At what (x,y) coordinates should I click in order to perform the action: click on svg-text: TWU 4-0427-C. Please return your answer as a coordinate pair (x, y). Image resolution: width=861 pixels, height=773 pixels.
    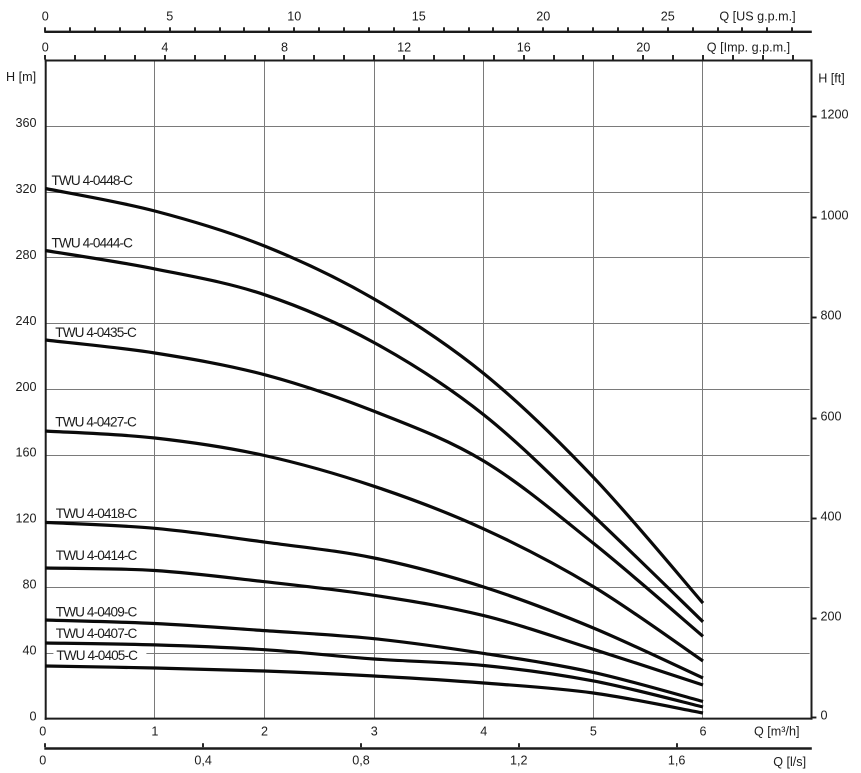
    Looking at the image, I should click on (96, 421).